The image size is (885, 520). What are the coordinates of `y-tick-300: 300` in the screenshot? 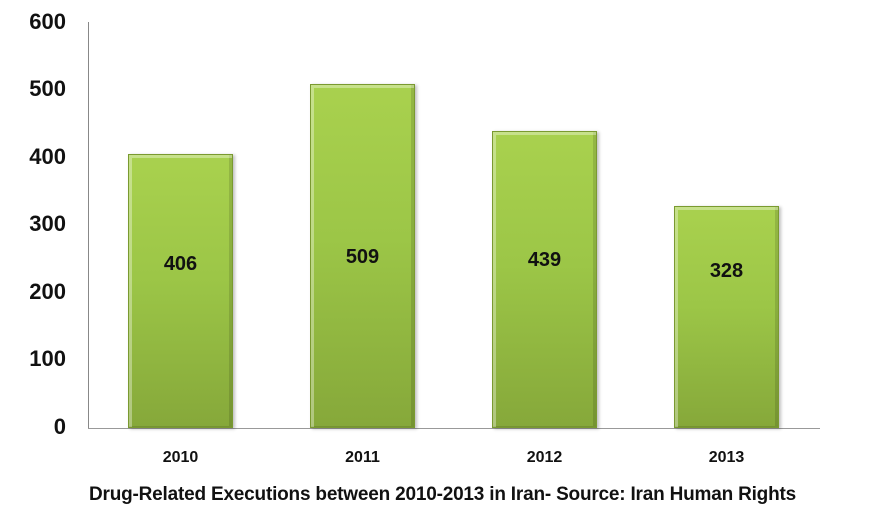 It's located at (47, 223).